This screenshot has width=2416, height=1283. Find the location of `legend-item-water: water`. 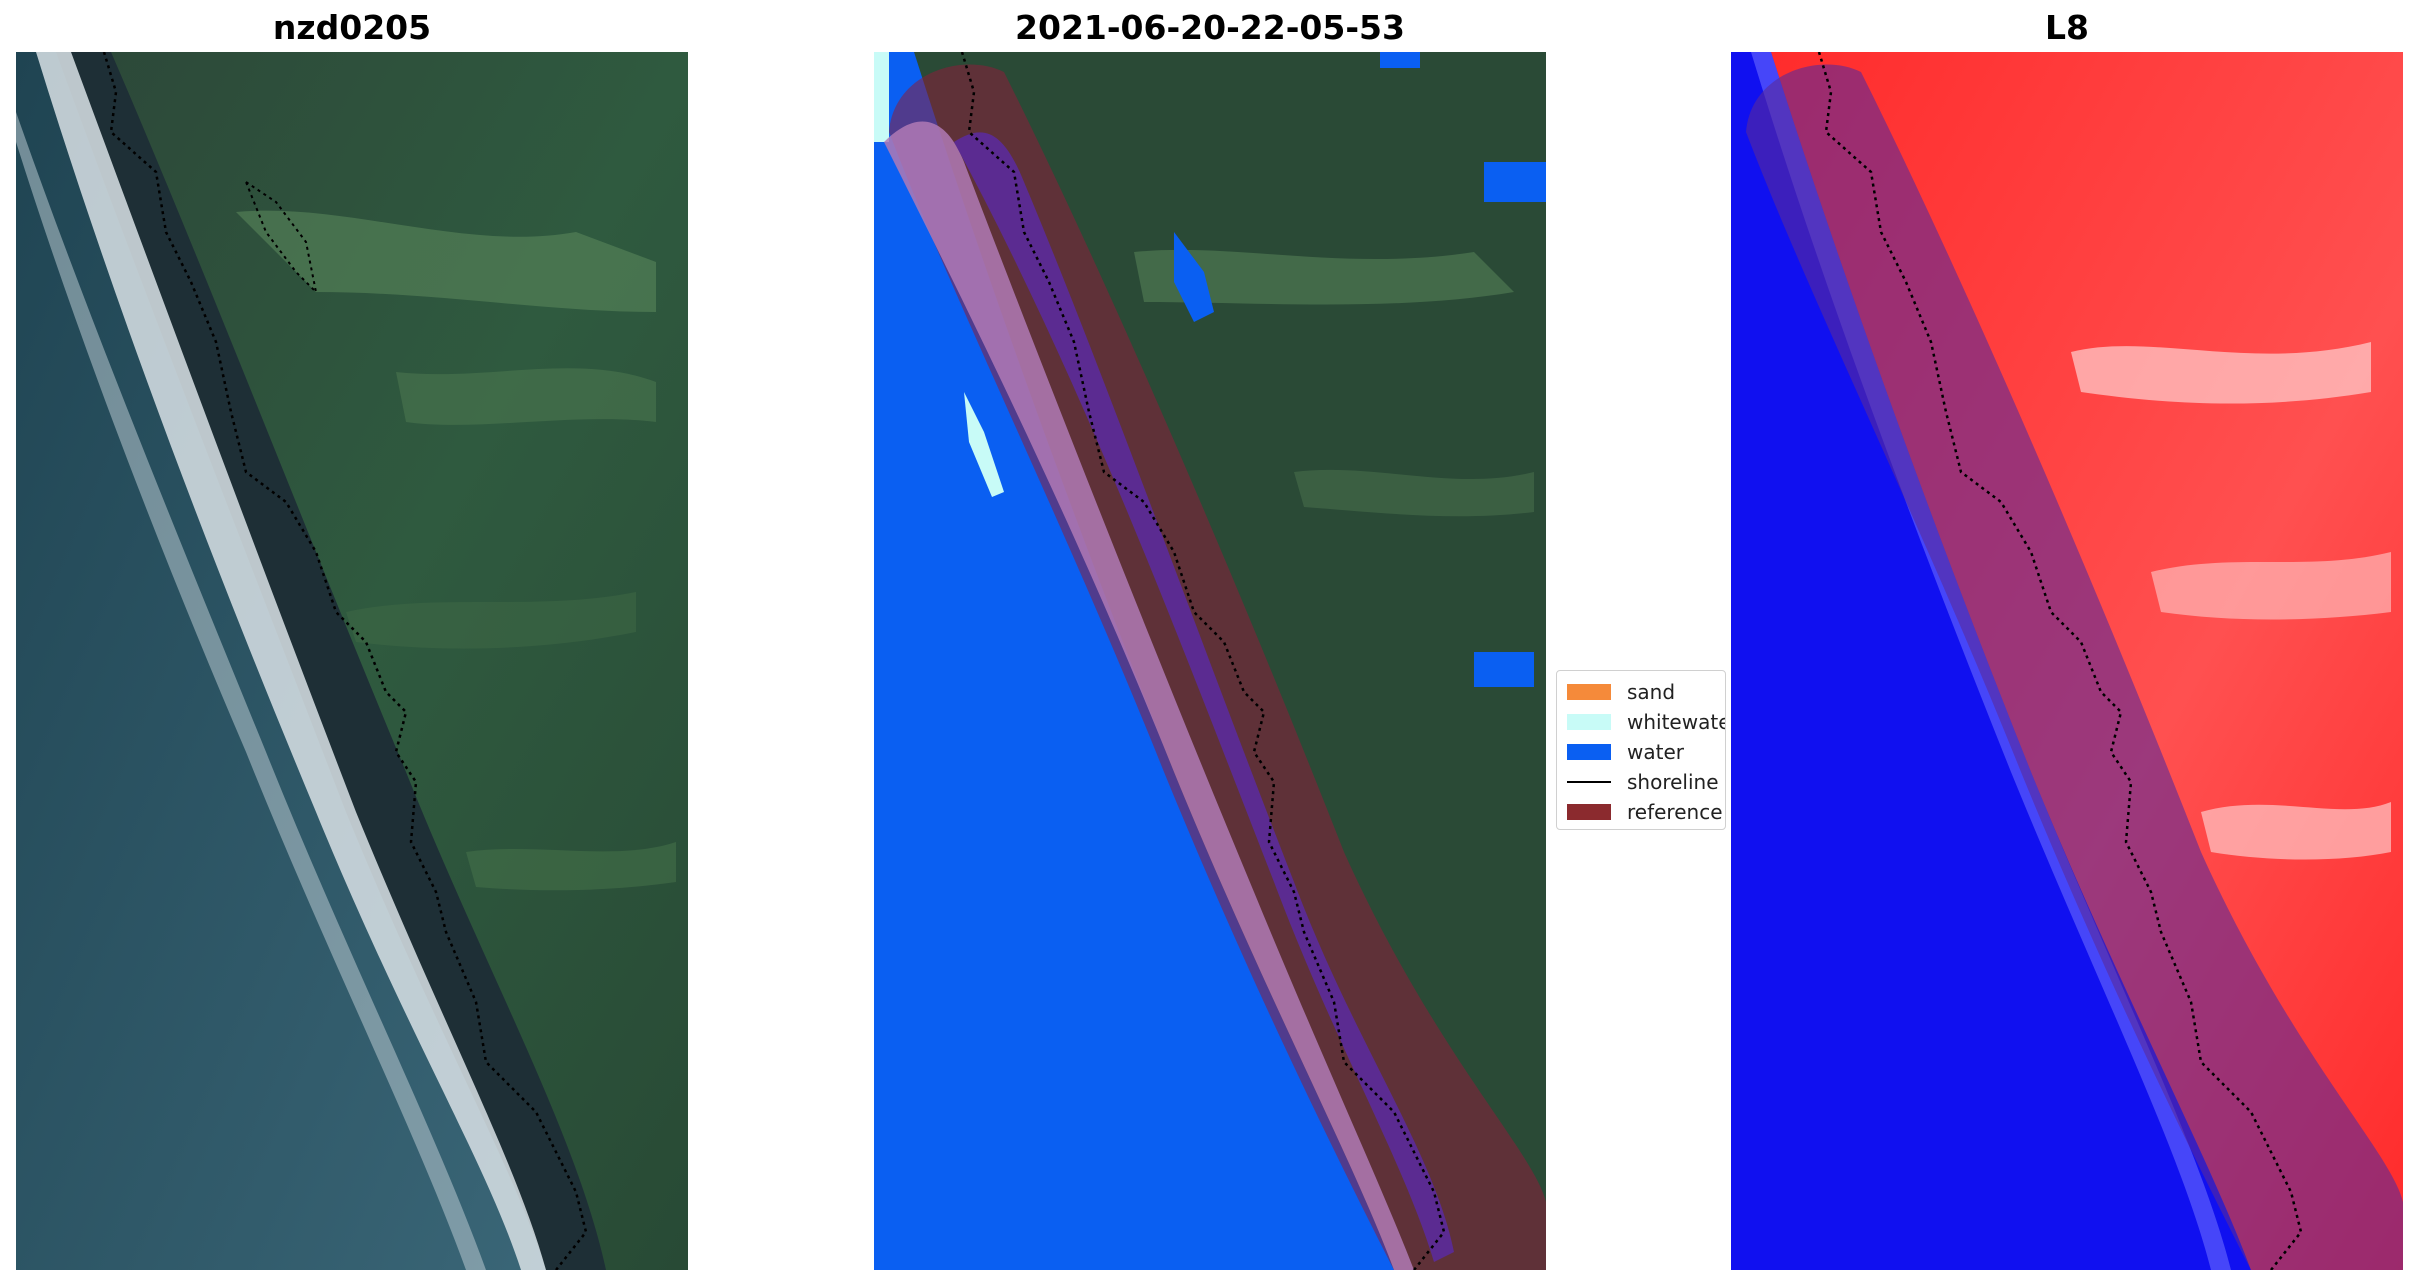

legend-item-water: water is located at coordinates (1646, 752).